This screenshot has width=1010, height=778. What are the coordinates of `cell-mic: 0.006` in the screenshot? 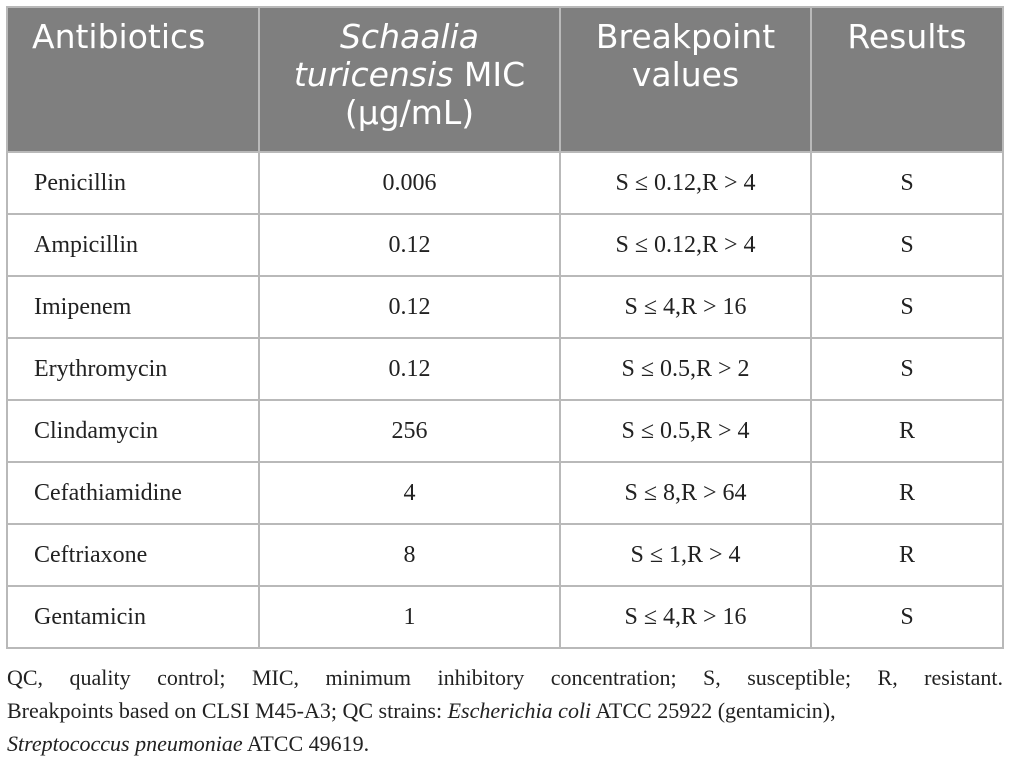 It's located at (409, 183).